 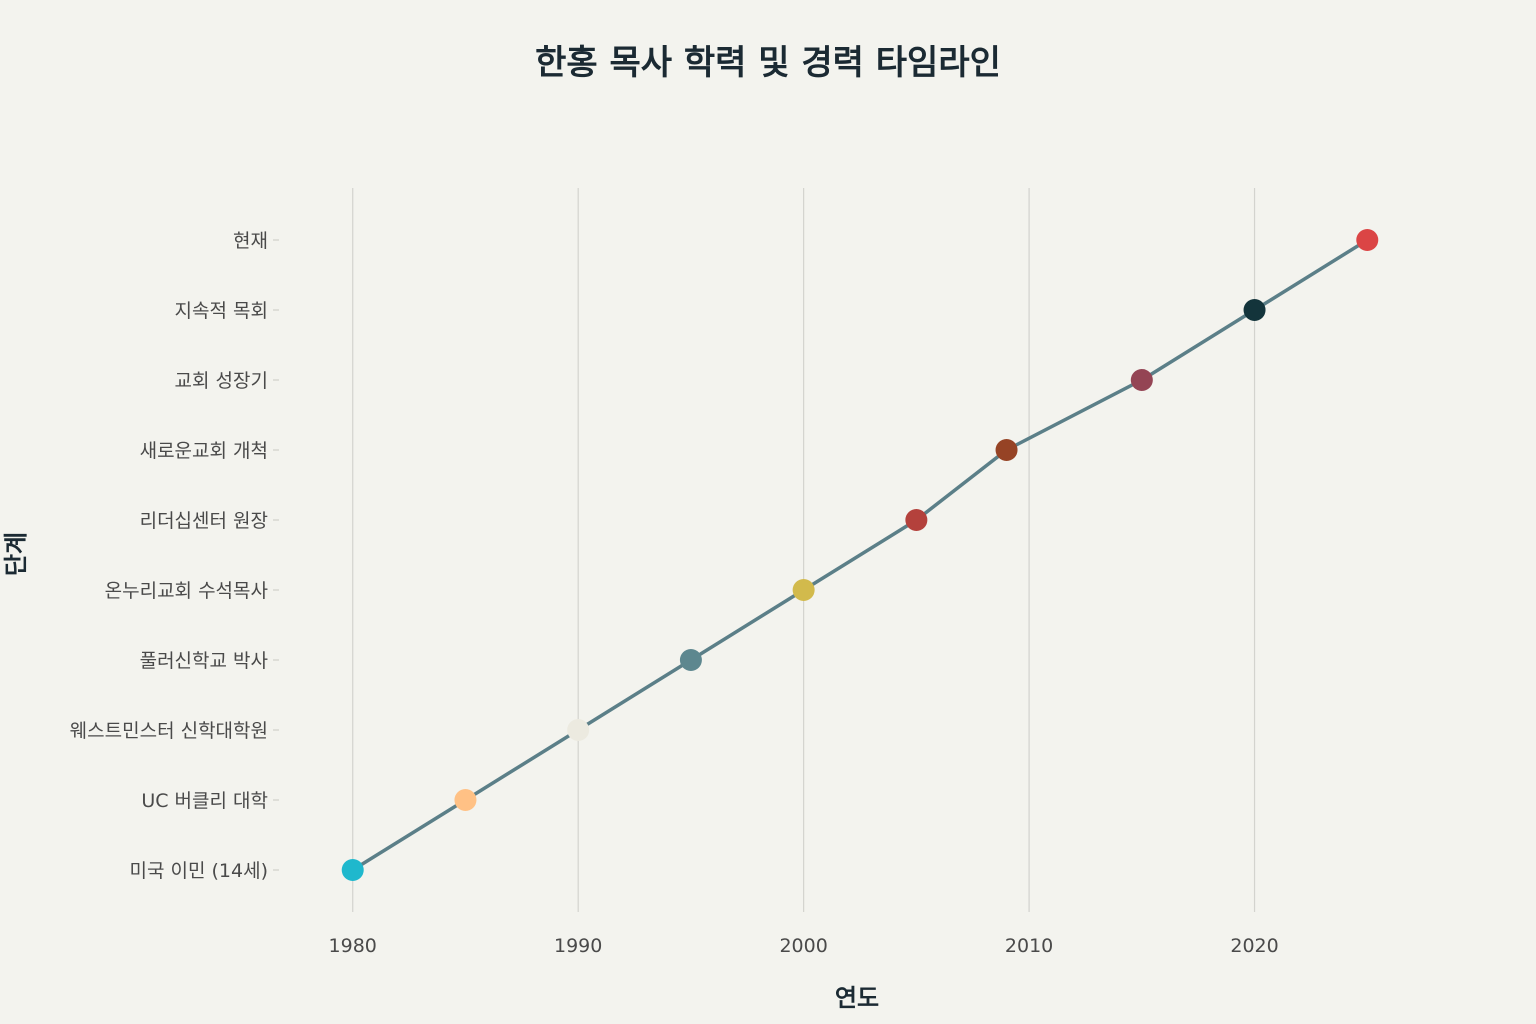 I want to click on y-tick-label: 미국 이민 (14세), so click(x=199, y=871).